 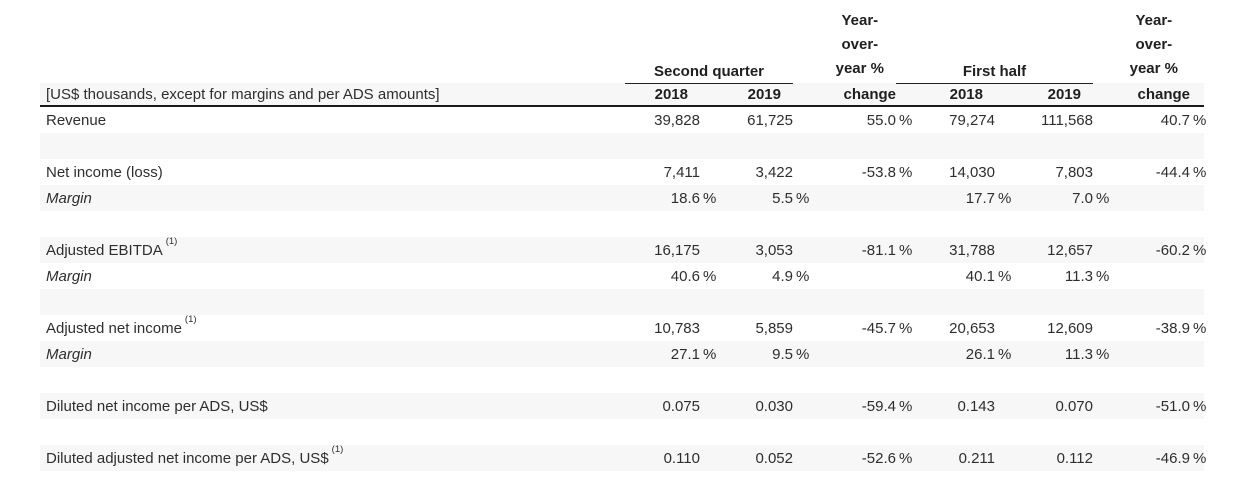 What do you see at coordinates (677, 328) in the screenshot?
I see `cell-q2-2018: 10,783` at bounding box center [677, 328].